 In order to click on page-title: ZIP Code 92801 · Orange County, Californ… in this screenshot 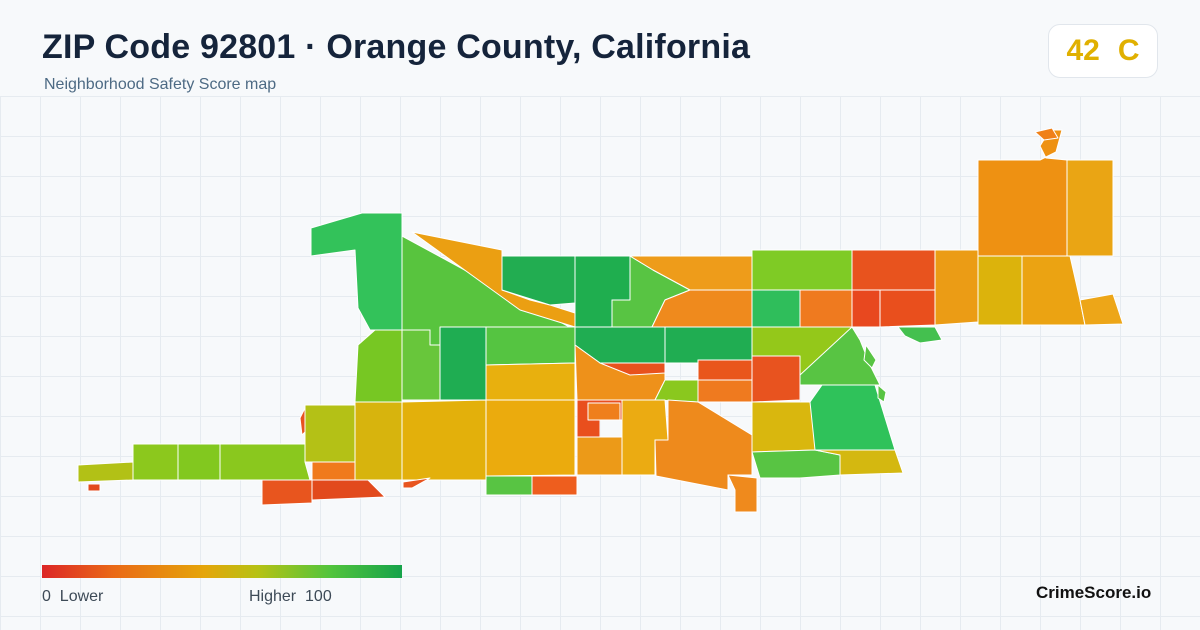, I will do `click(396, 47)`.